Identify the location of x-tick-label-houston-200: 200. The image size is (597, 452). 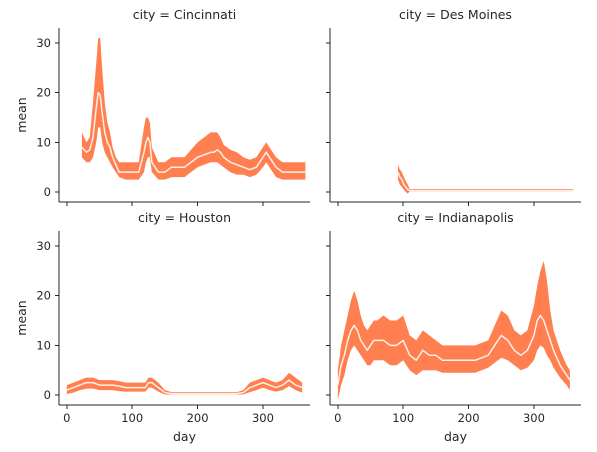
(198, 418).